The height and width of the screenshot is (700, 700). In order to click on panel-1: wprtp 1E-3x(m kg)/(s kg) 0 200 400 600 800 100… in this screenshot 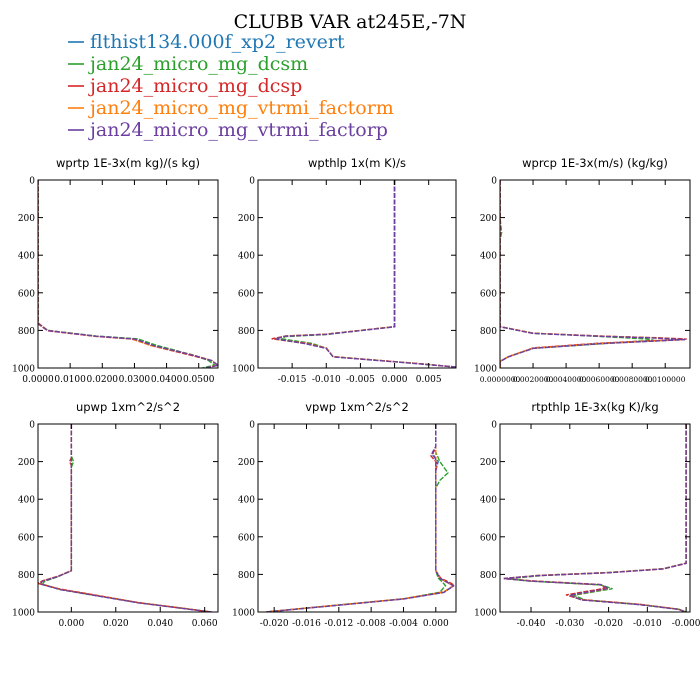, I will do `click(115, 270)`.